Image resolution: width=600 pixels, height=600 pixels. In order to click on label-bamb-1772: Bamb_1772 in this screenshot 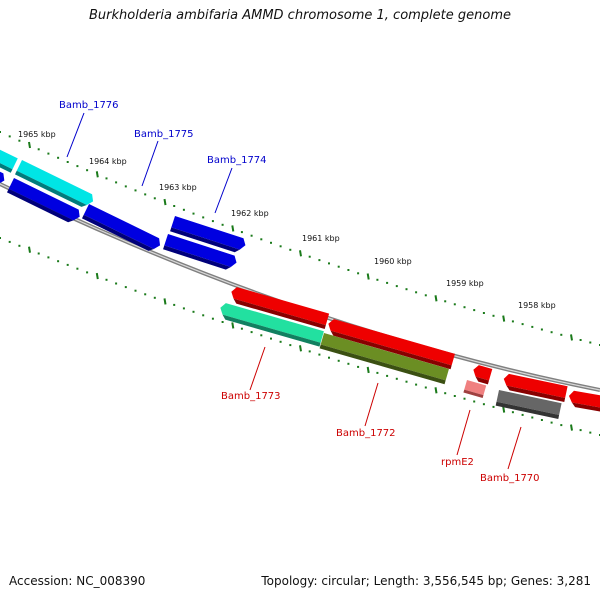, I will do `click(366, 433)`.